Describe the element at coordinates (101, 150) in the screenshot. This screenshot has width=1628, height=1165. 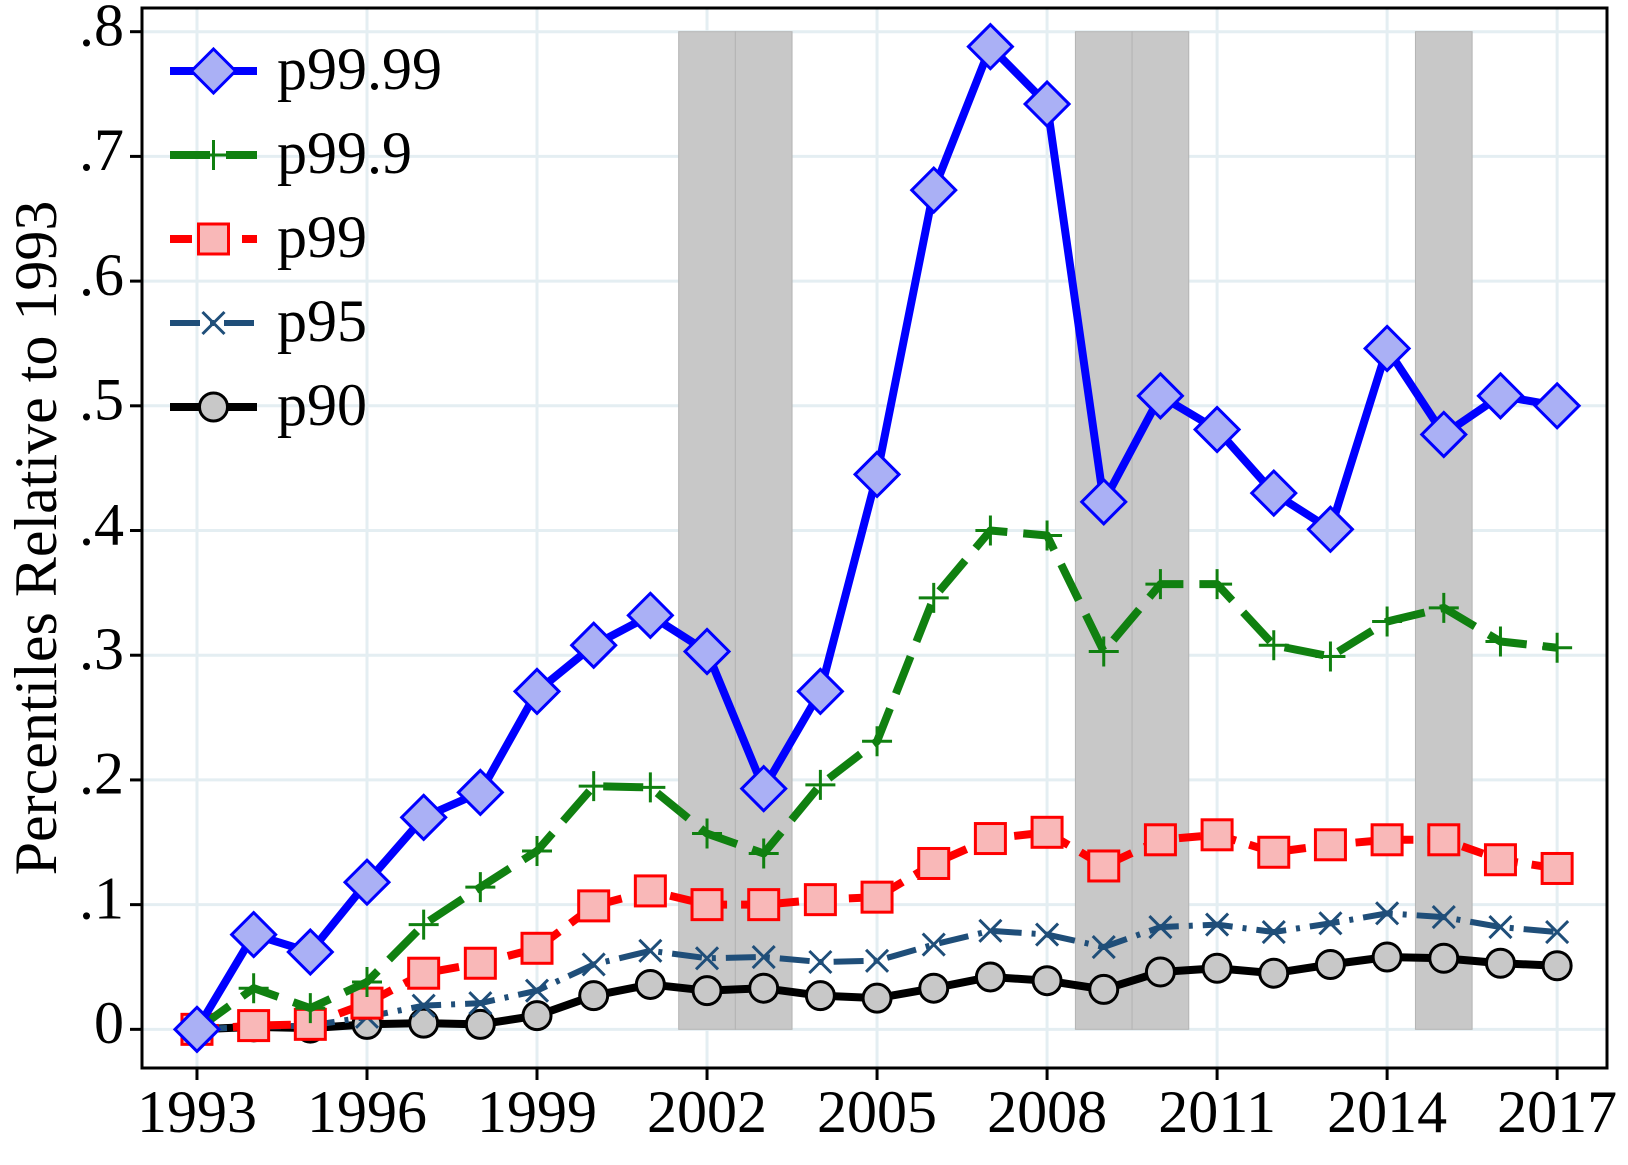
I see `y-tick-label: .7` at that location.